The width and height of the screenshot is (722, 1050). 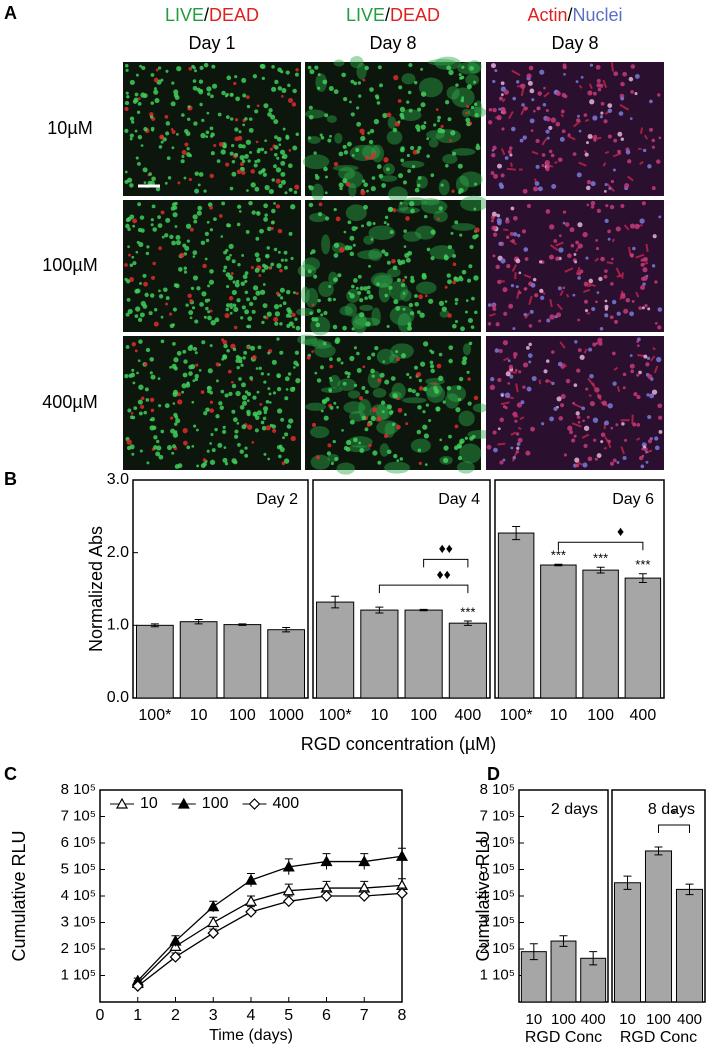 I want to click on marker, so click(x=402, y=855).